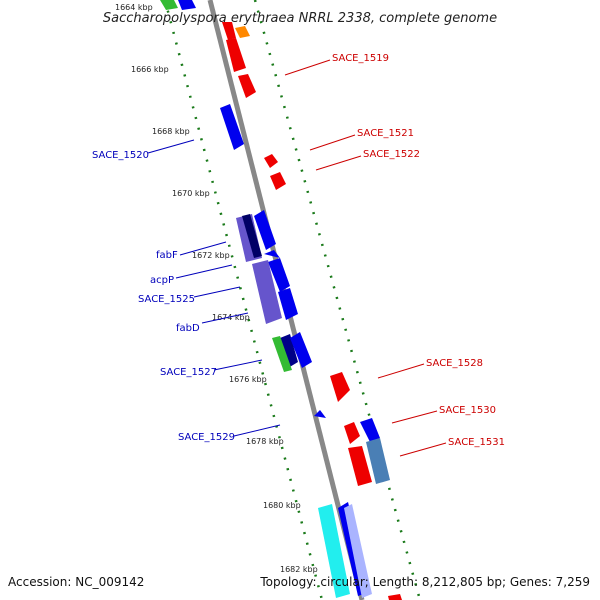 The height and width of the screenshot is (600, 600). What do you see at coordinates (454, 363) in the screenshot?
I see `gene-label: SACE_1528` at bounding box center [454, 363].